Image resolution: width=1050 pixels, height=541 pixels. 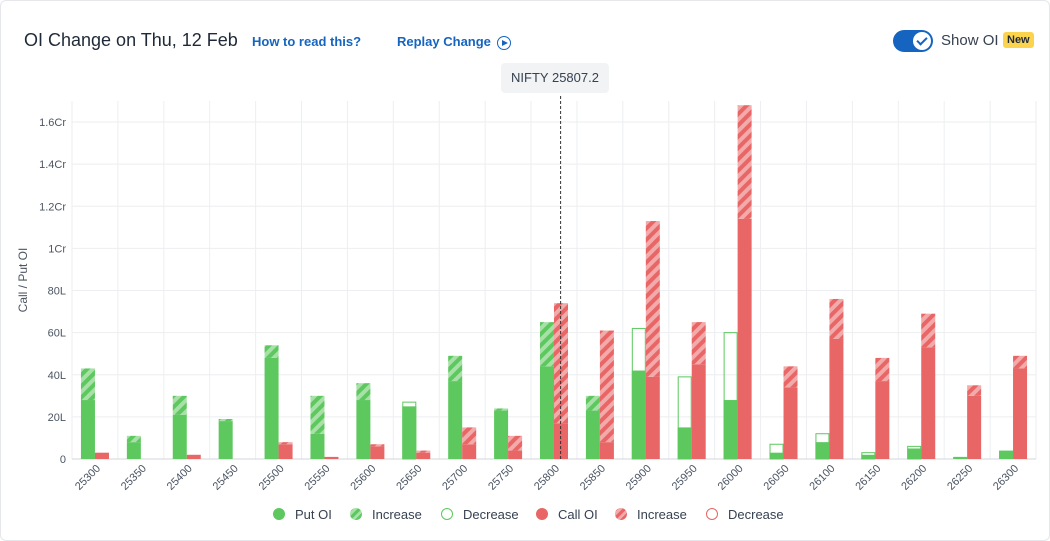 I want to click on x-tick-label: 25300, so click(x=88, y=478).